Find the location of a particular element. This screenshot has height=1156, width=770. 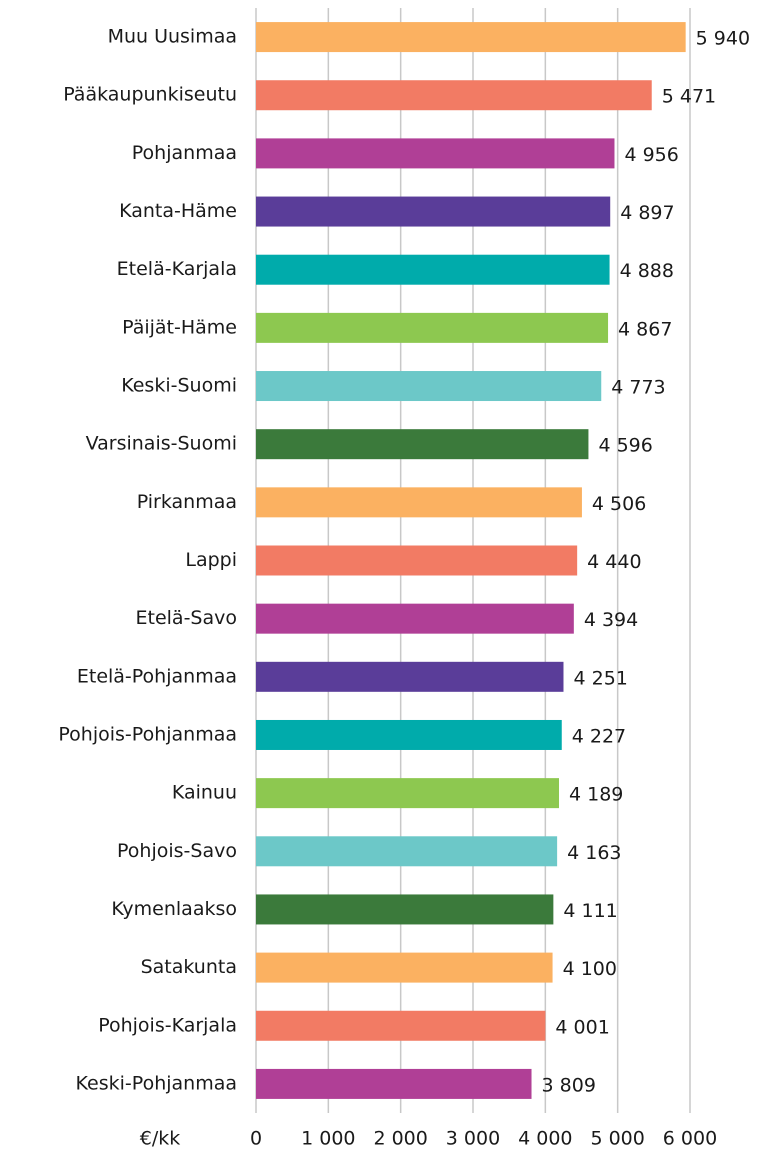

y-tick-label: Kanta-Häme is located at coordinates (178, 211).